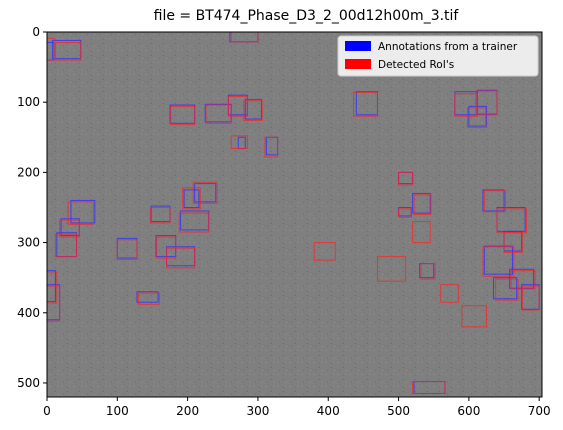  Describe the element at coordinates (539, 411) in the screenshot. I see `x-tick-label-7: 700` at that location.